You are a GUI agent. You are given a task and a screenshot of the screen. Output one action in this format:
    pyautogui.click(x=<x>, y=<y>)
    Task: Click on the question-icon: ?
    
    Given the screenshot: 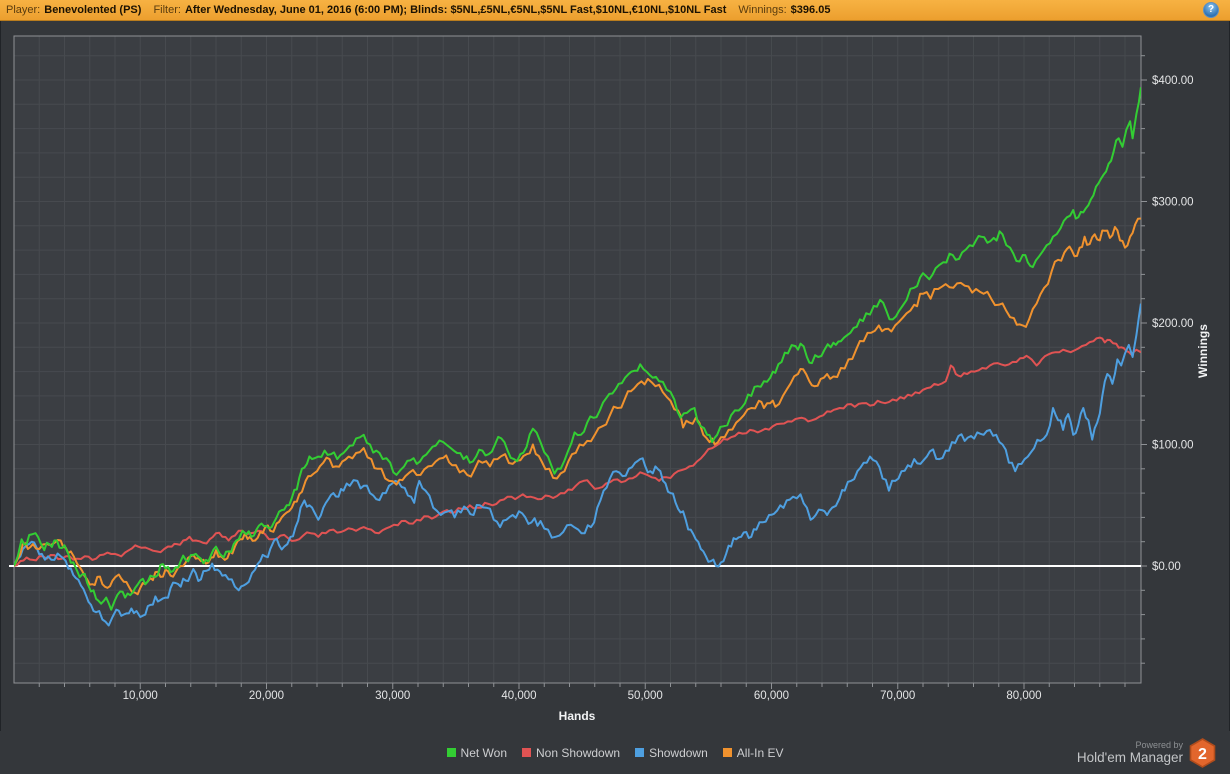 What is the action you would take?
    pyautogui.click(x=1211, y=9)
    